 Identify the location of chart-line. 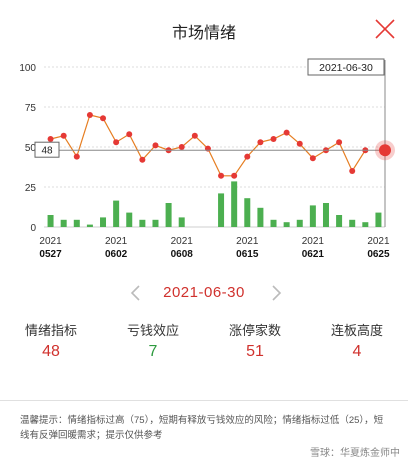
(208, 145).